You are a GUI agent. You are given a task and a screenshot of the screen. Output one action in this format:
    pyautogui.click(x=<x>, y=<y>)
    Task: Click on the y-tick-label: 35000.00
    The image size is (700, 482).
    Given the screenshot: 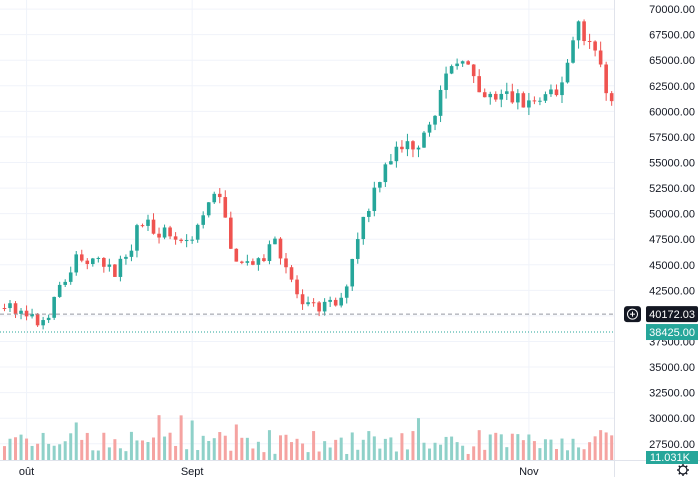 What is the action you would take?
    pyautogui.click(x=672, y=368)
    